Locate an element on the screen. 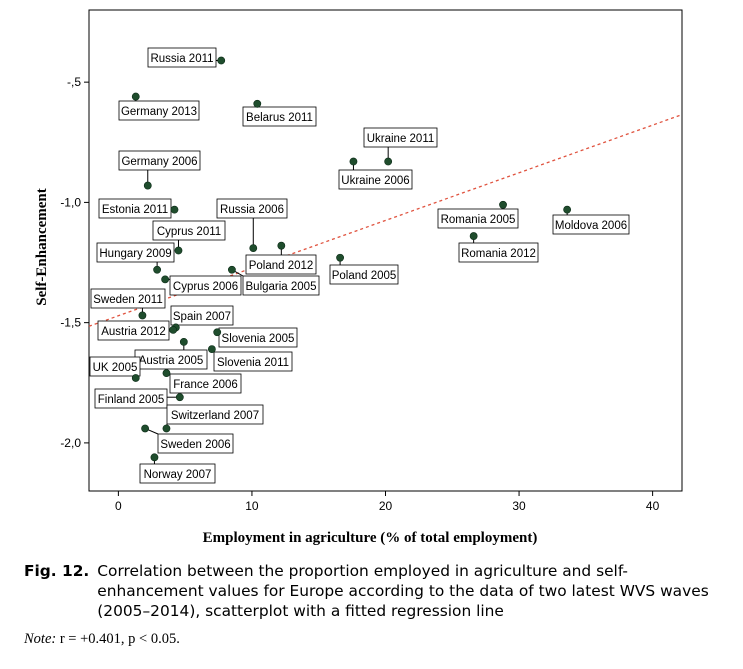  point-label: Austria 2005 is located at coordinates (171, 361).